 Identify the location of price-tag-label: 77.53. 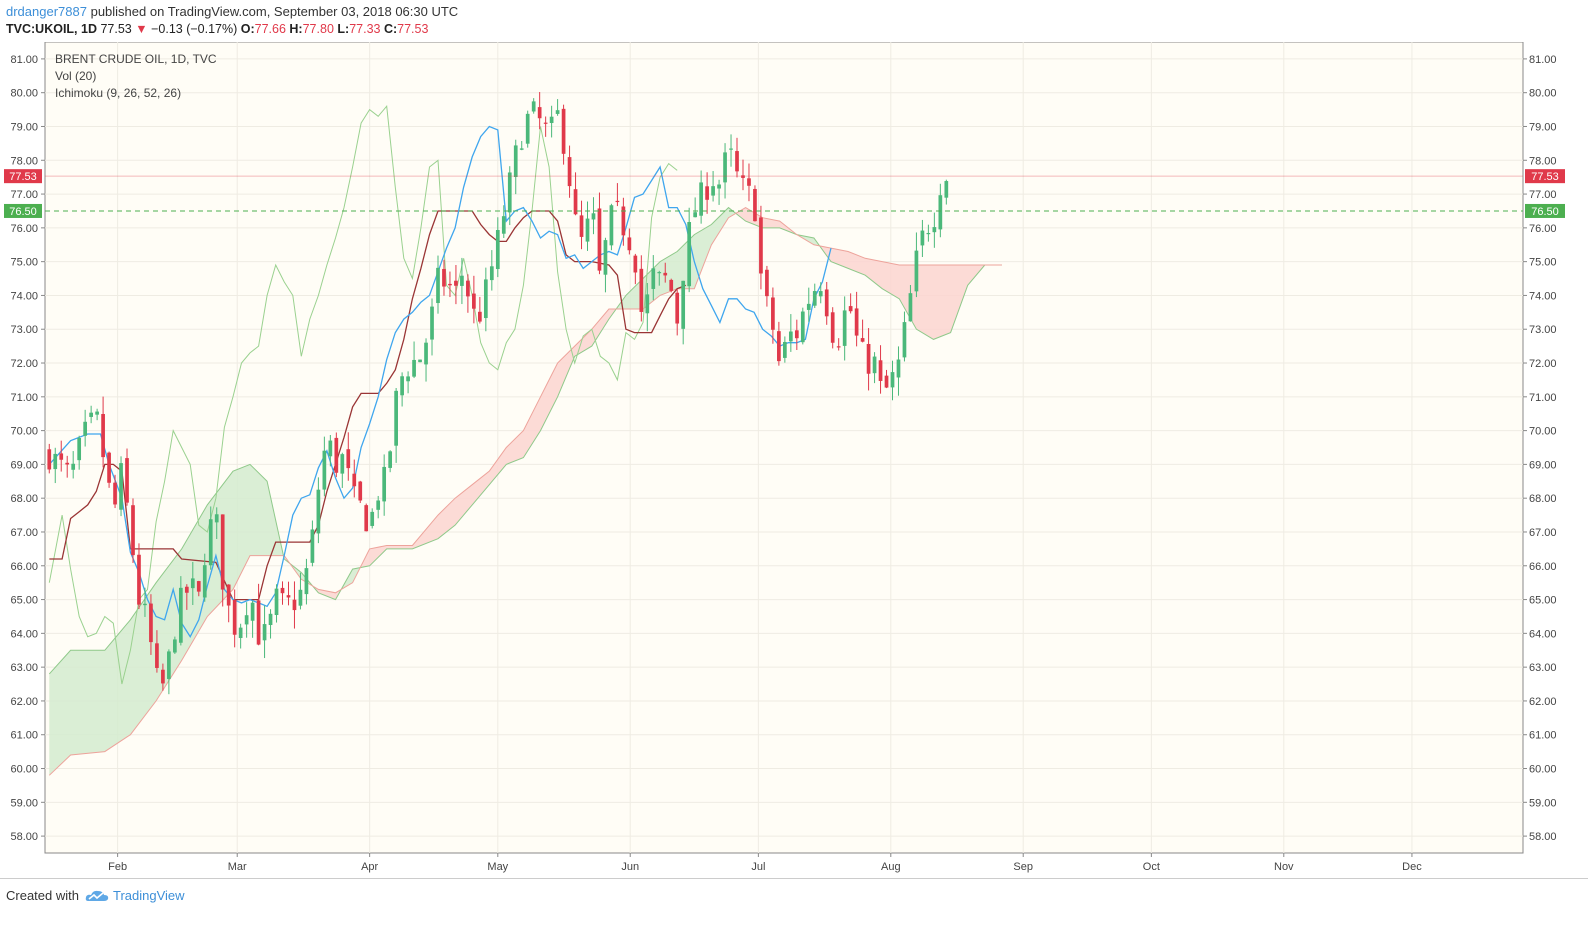
(23, 177).